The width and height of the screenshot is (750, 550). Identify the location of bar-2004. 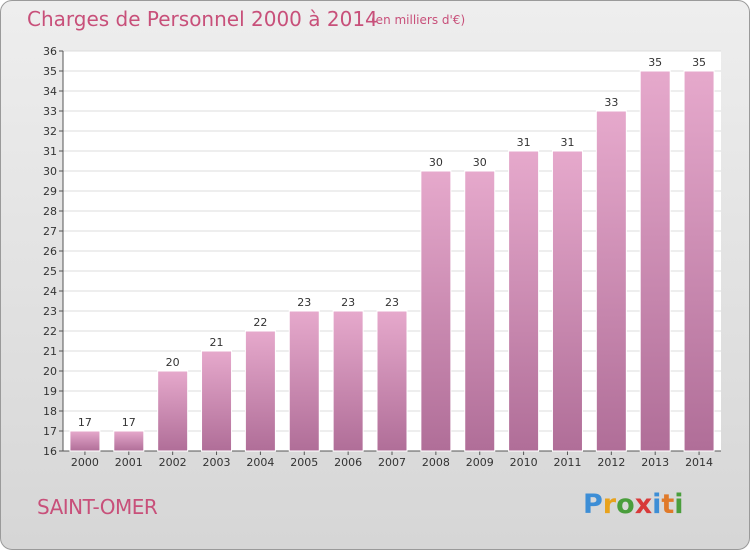
(260, 391).